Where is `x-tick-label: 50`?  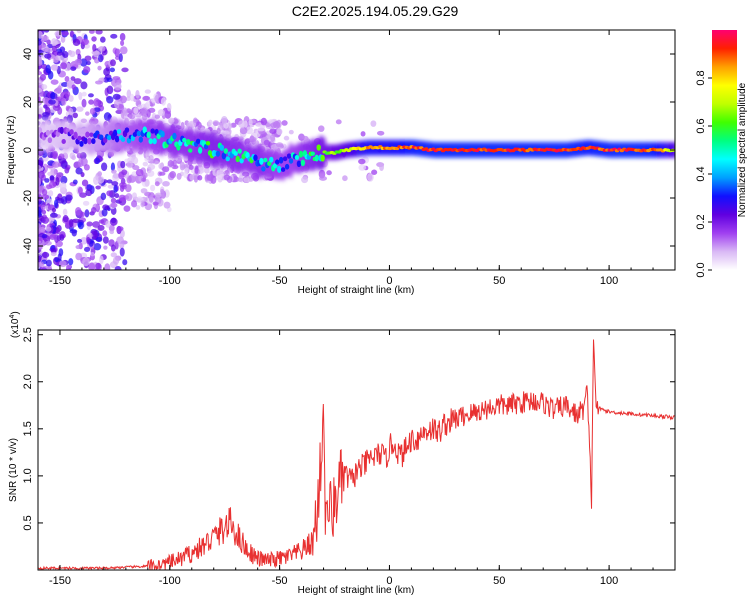
x-tick-label: 50 is located at coordinates (499, 581).